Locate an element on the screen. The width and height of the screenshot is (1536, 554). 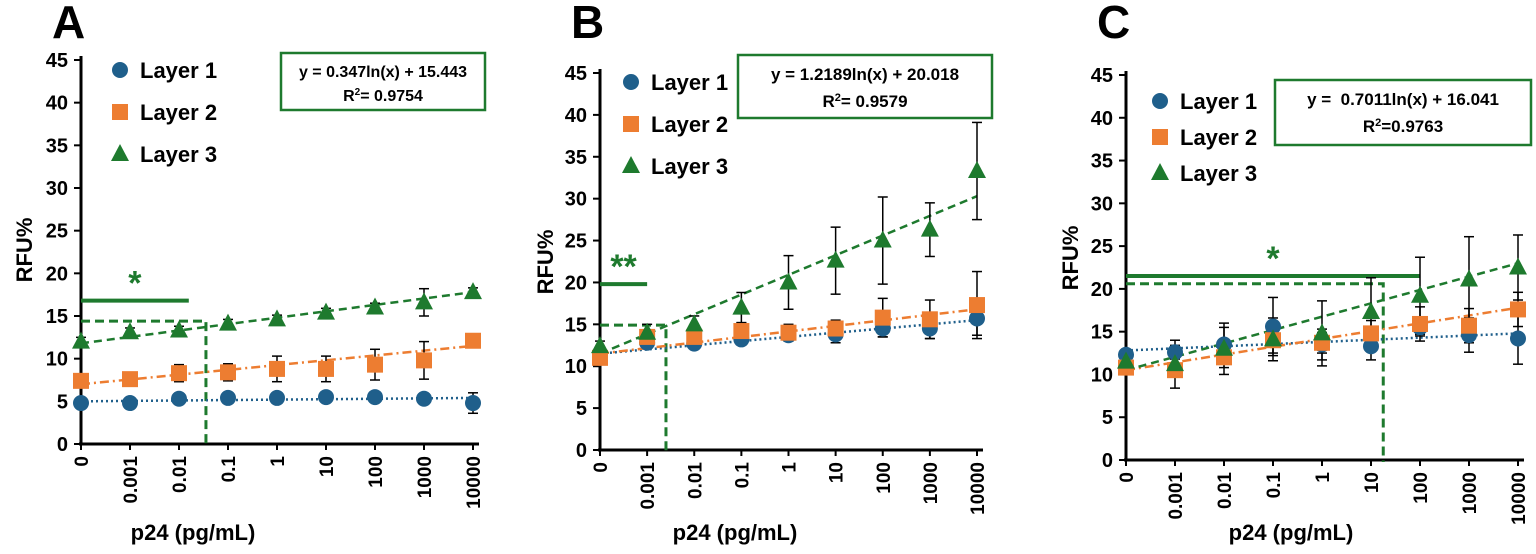
panel-label-b: B is located at coordinates (587, 24).